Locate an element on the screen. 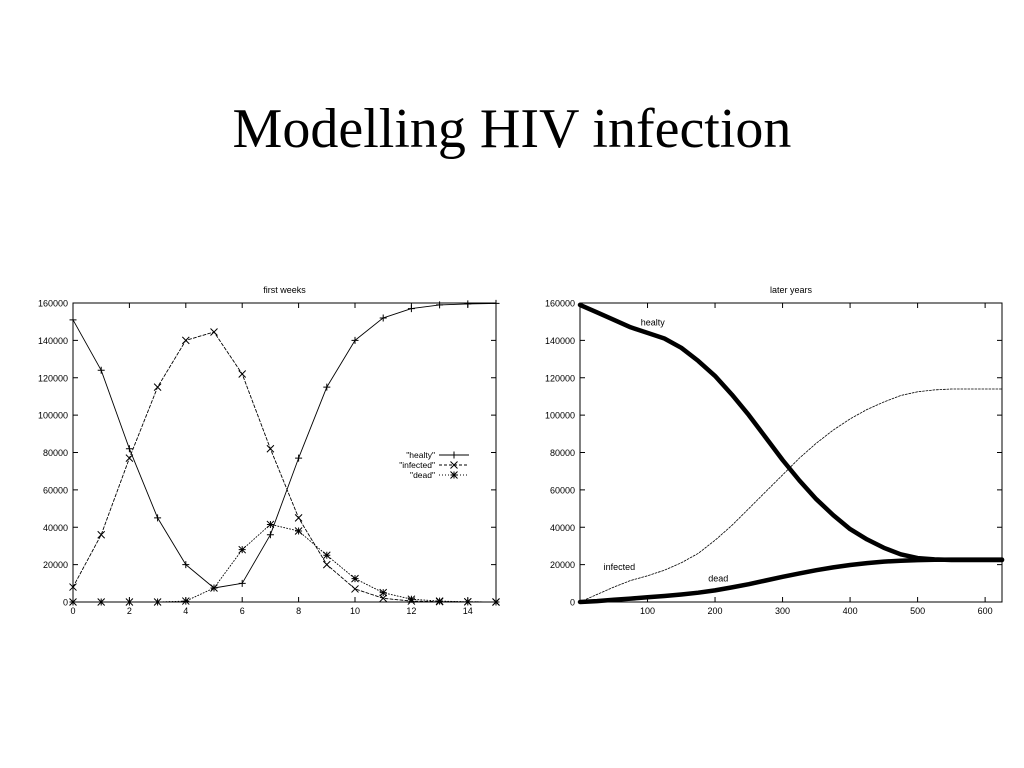 The height and width of the screenshot is (768, 1024). x-tick-label: 300 is located at coordinates (782, 611).